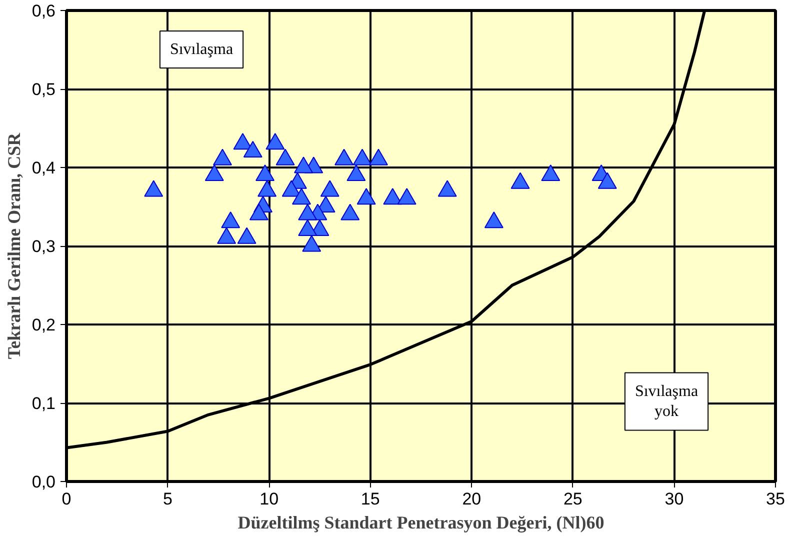  Describe the element at coordinates (14, 246) in the screenshot. I see `y-axis-title: Tekrarlı Gerilme Oranı, CSR` at that location.